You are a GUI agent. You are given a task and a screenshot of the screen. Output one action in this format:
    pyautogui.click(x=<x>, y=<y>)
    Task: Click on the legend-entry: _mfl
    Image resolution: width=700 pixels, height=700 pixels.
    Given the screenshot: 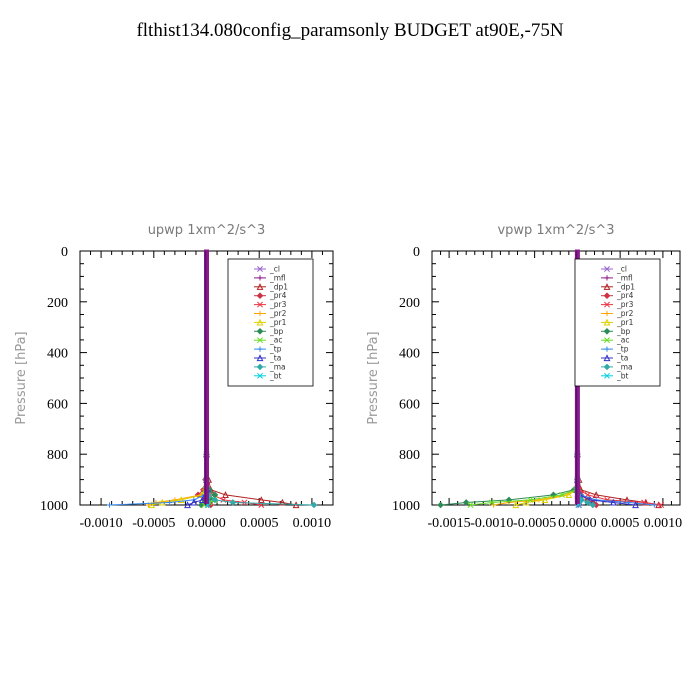 What is the action you would take?
    pyautogui.click(x=270, y=277)
    